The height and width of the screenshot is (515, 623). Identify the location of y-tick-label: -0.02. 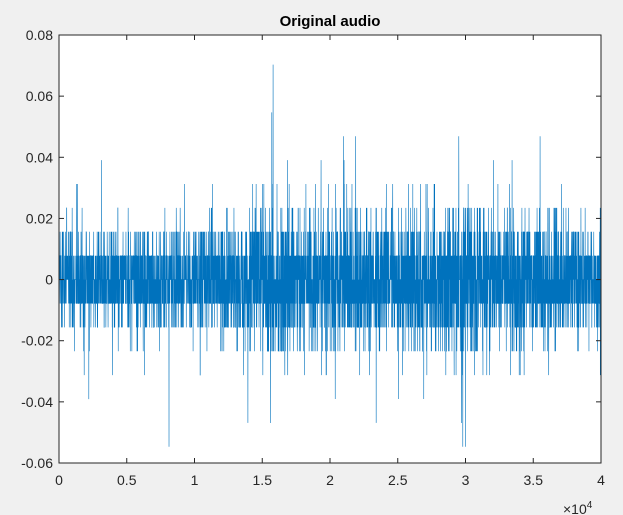
(37, 341).